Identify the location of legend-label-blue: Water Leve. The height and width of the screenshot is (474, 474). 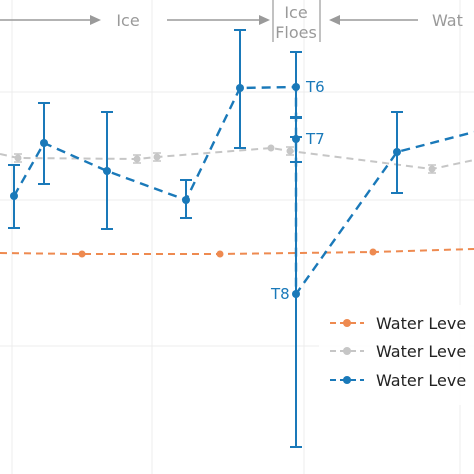
(421, 380).